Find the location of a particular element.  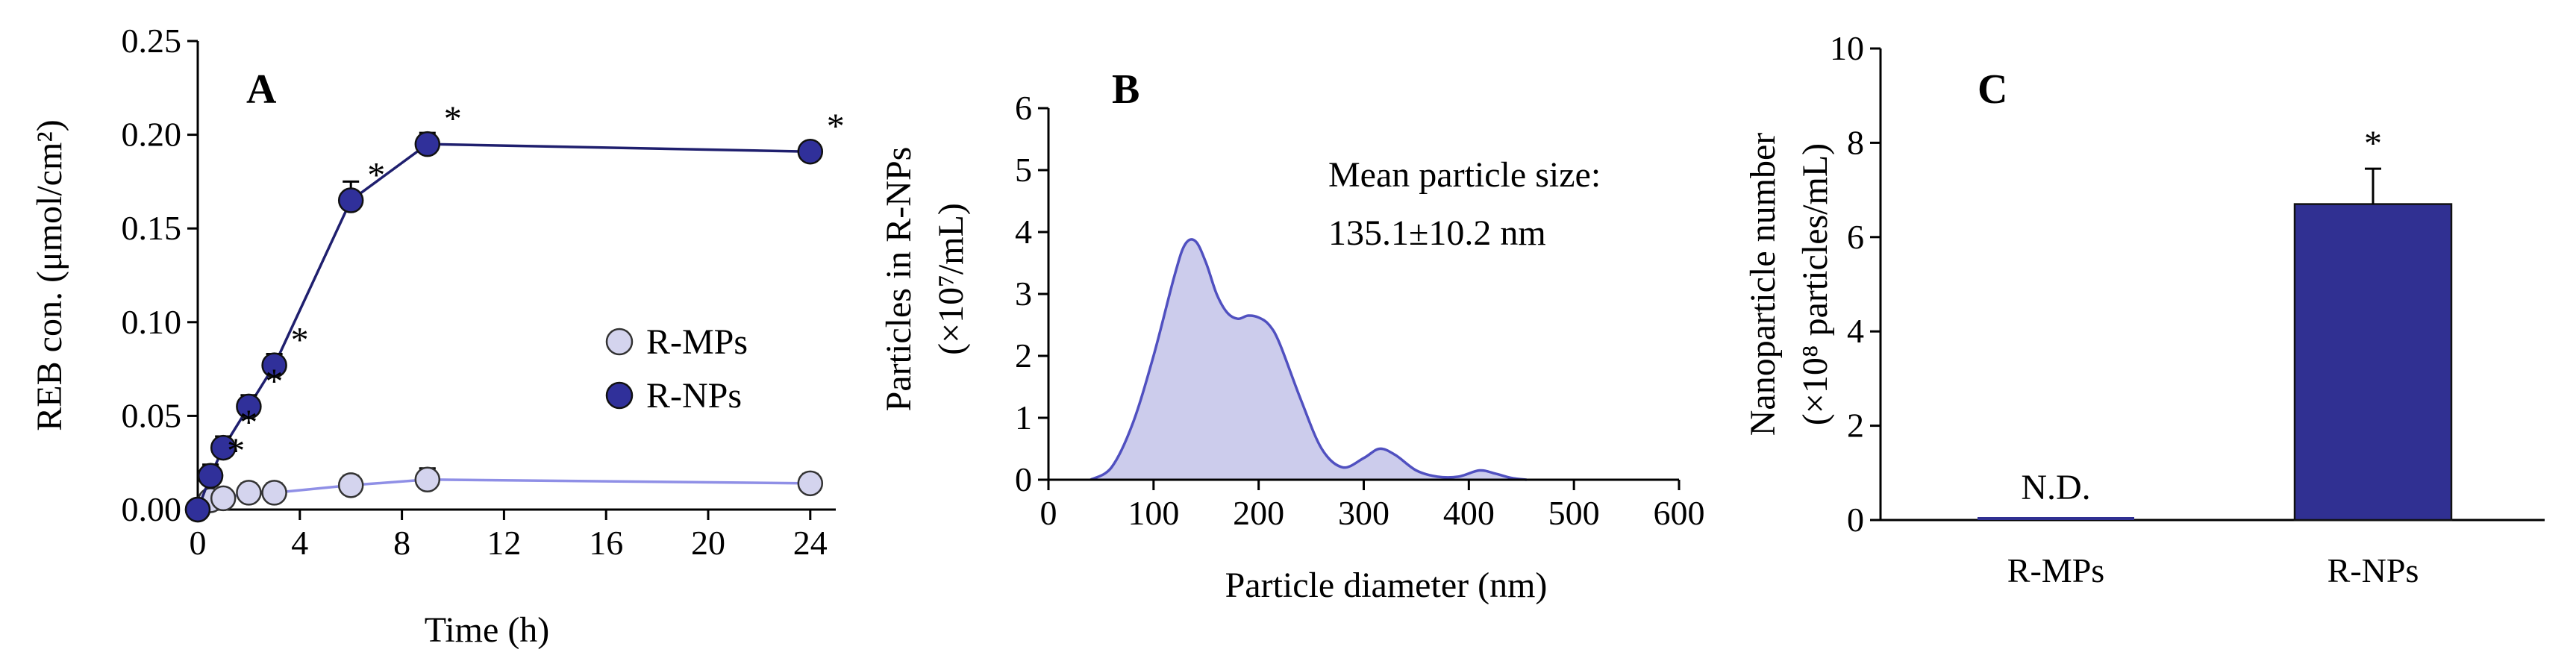

a-y-tick-label: 0.05 is located at coordinates (152, 415).